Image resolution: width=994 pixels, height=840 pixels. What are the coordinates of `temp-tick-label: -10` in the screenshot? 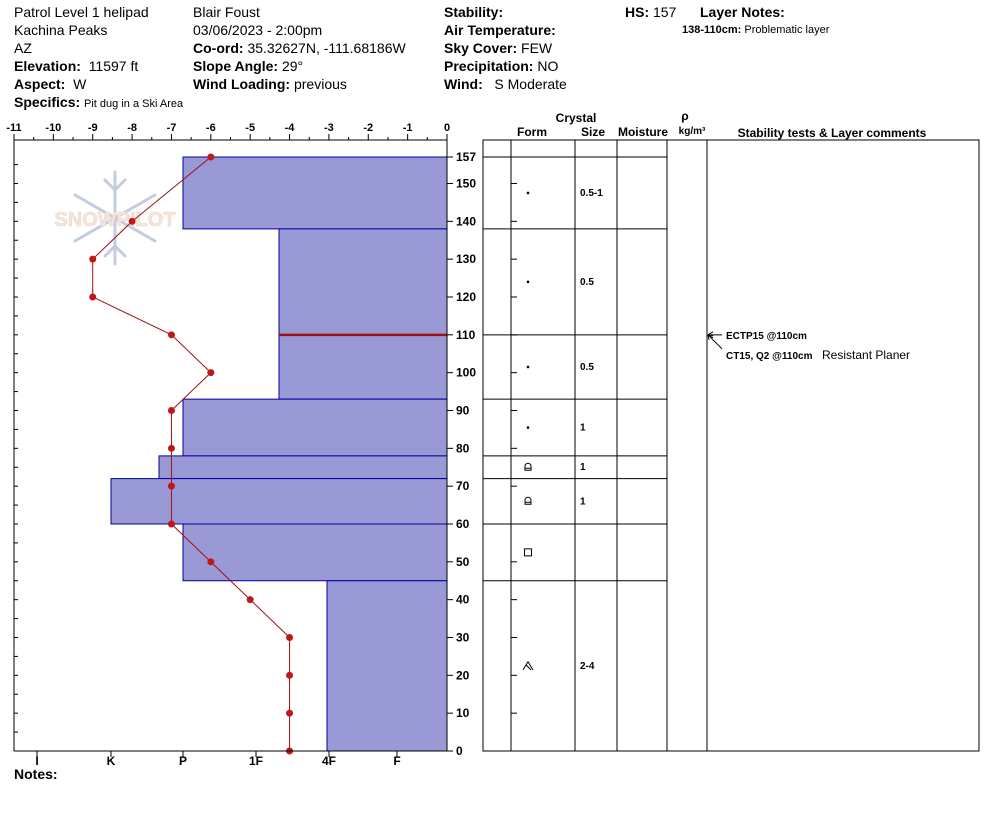 It's located at (53, 128).